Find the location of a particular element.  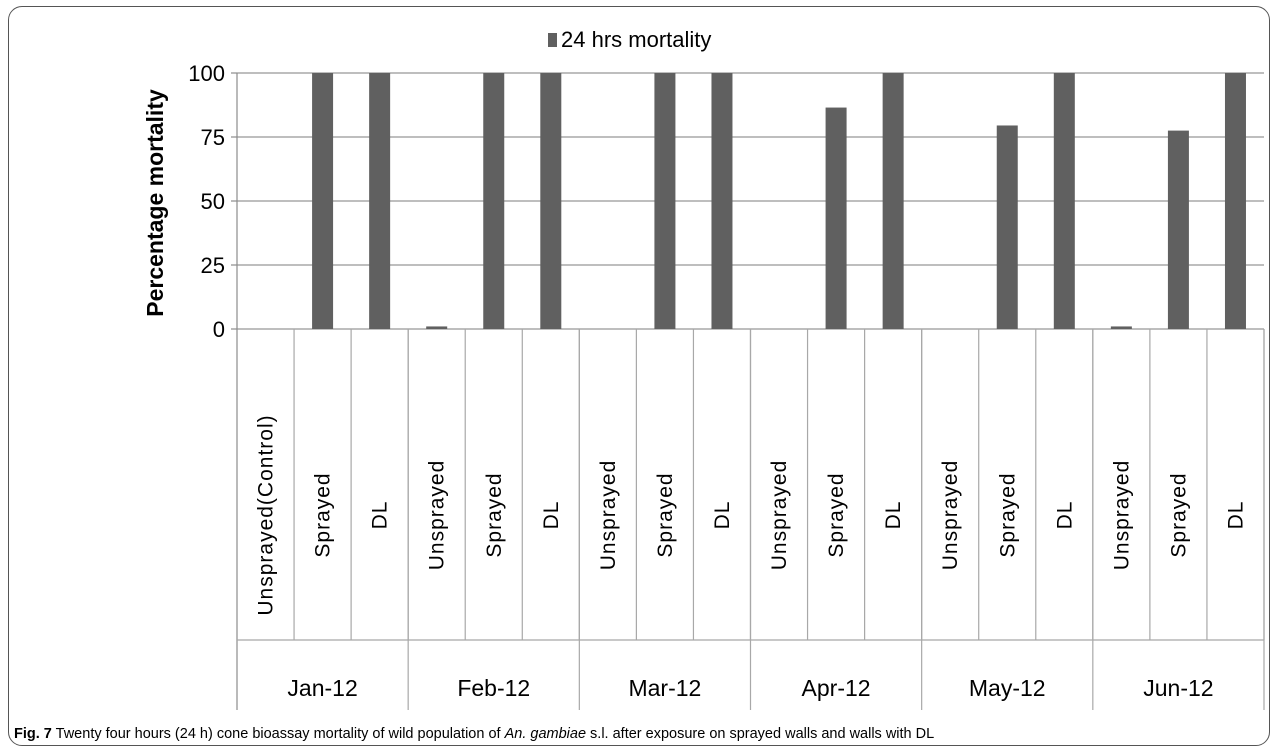

caption-species: An. gambiae is located at coordinates (545, 734).